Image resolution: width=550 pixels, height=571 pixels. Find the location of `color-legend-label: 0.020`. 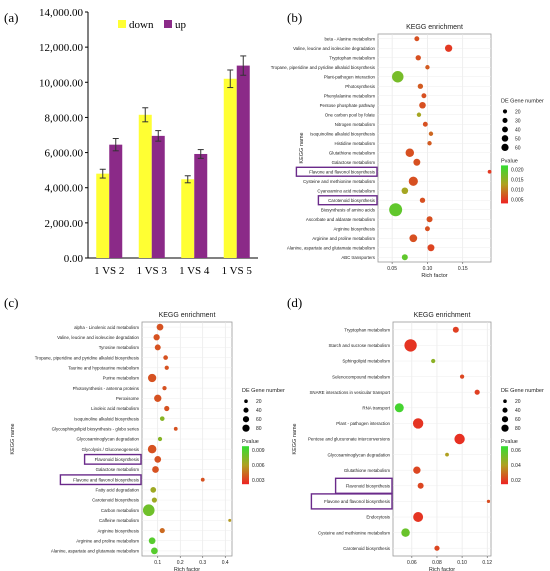

color-legend-label: 0.020 is located at coordinates (517, 170).